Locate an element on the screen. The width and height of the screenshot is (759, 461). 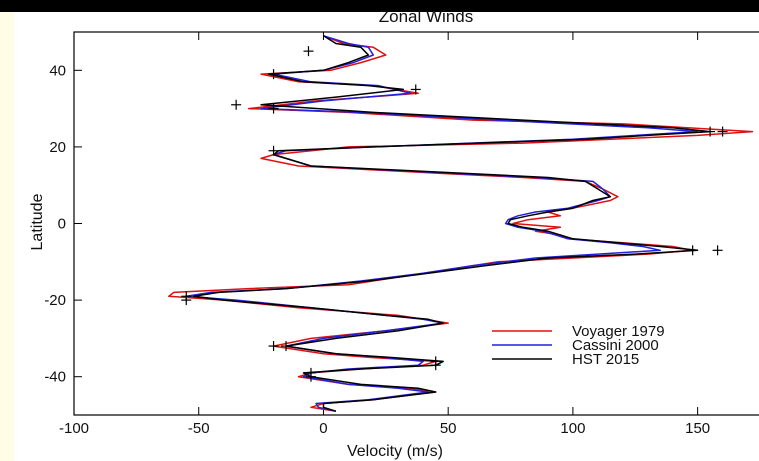
y-tick-label: -20 is located at coordinates (55, 300).